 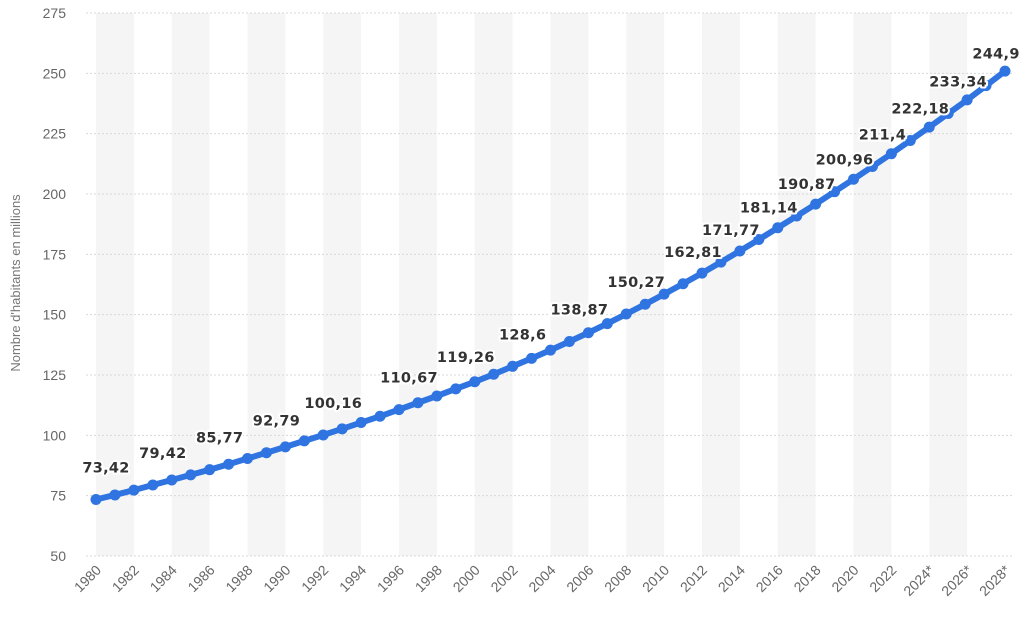 What do you see at coordinates (125, 578) in the screenshot?
I see `x-tick-label: 1982` at bounding box center [125, 578].